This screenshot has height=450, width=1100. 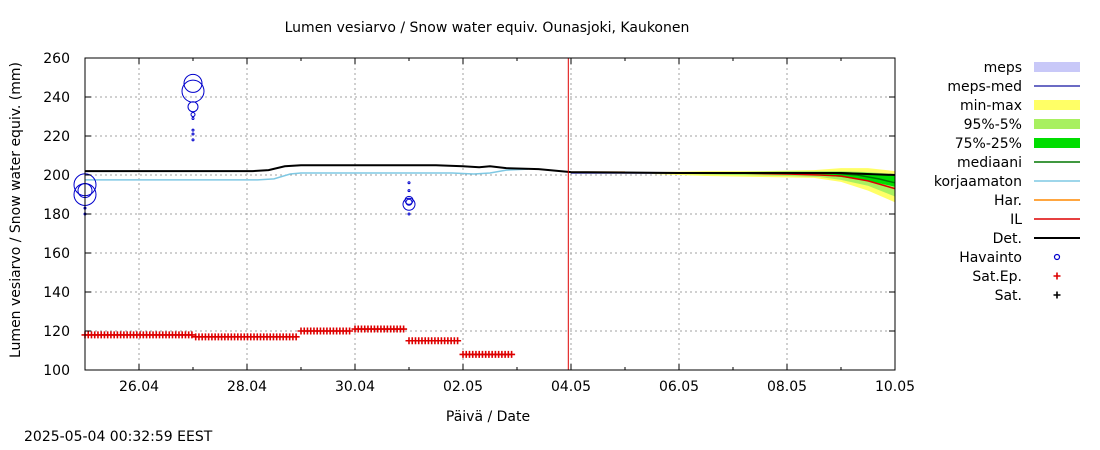 What do you see at coordinates (56, 332) in the screenshot?
I see `y-tick-label: 120` at bounding box center [56, 332].